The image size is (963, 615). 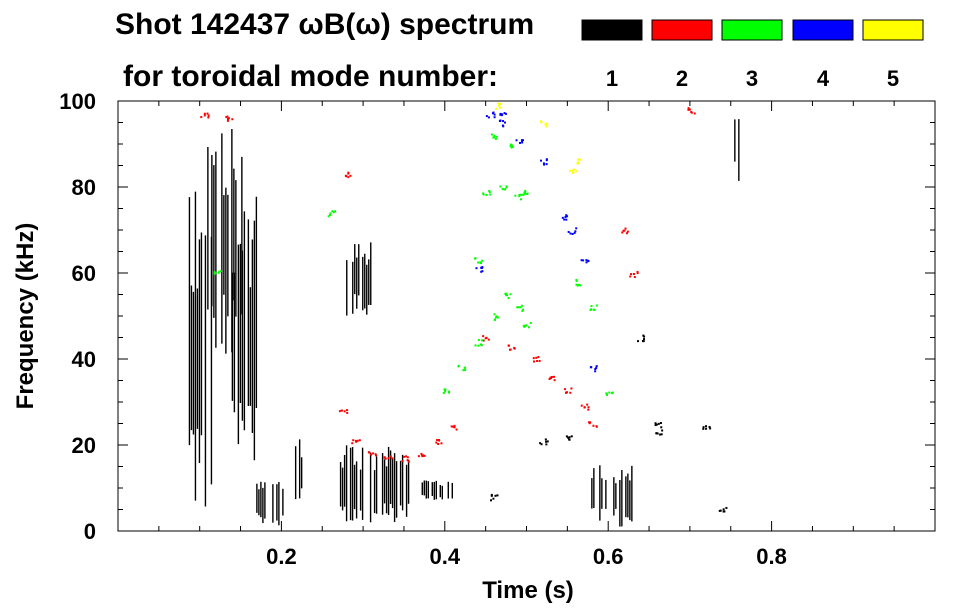 I want to click on legend-swatch, so click(x=612, y=30).